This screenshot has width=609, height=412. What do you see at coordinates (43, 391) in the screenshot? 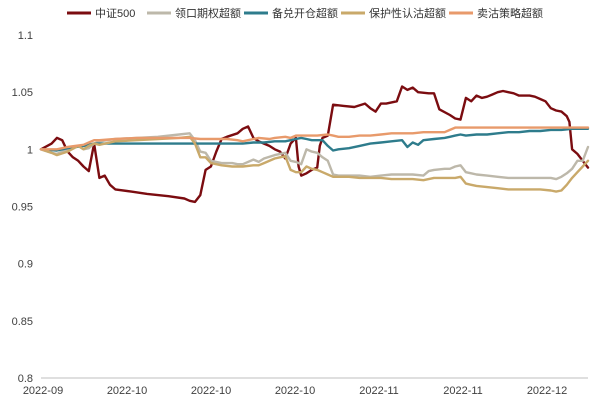
I see `x-tick-label: 2022-09` at bounding box center [43, 391].